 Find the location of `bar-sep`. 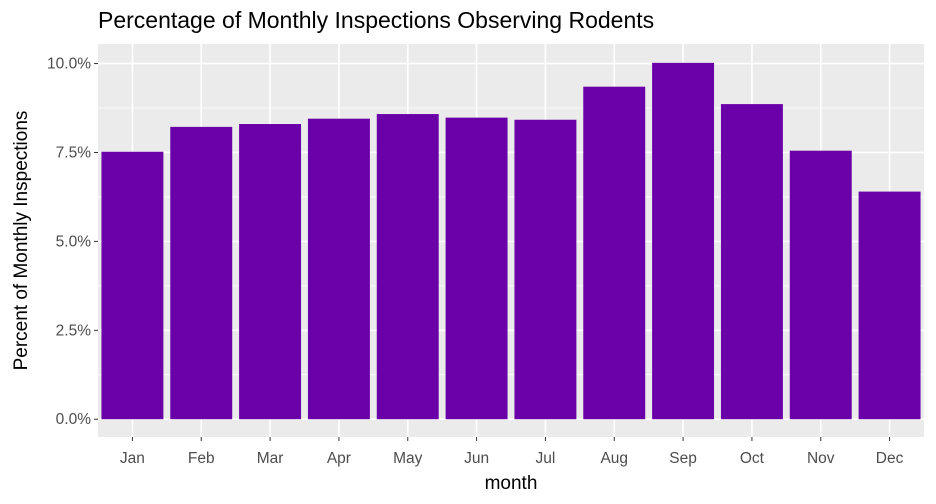

bar-sep is located at coordinates (683, 241).